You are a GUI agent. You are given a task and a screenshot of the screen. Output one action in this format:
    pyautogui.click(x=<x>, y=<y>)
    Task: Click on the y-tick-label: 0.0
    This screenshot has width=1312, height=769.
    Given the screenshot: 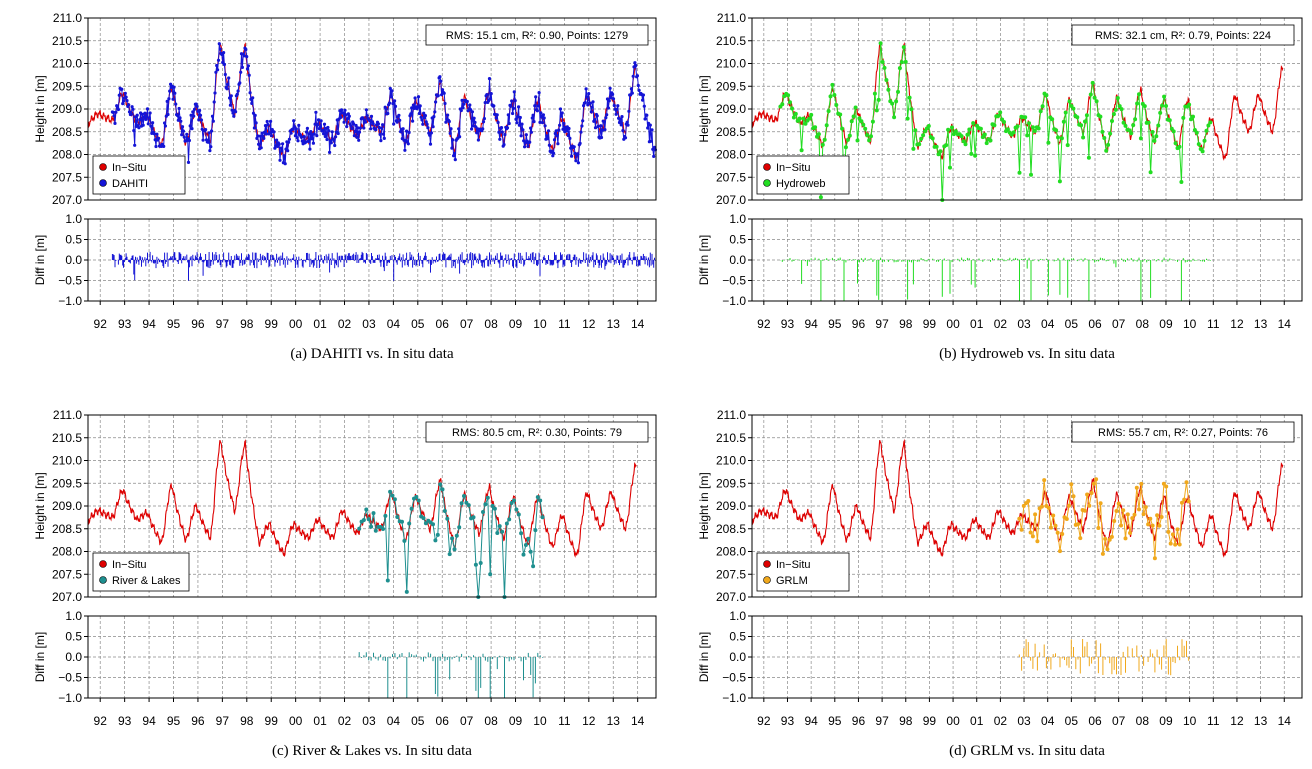 What is the action you would take?
    pyautogui.click(x=737, y=657)
    